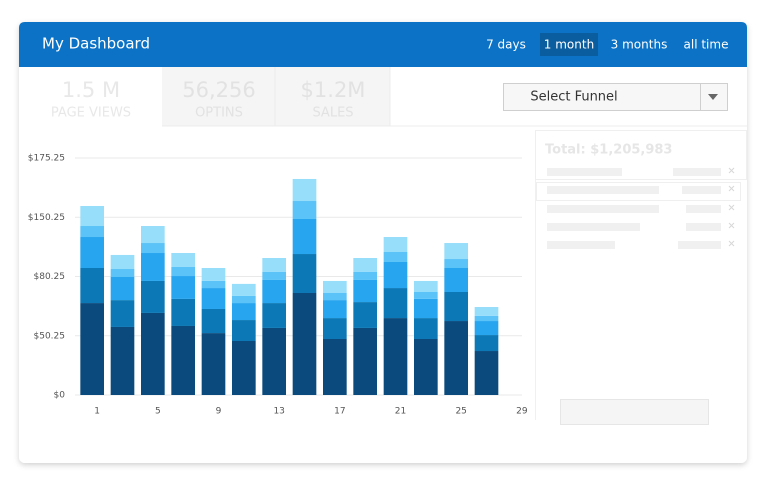 This screenshot has height=487, width=768. What do you see at coordinates (50, 277) in the screenshot?
I see `y-tick-label: $80.25` at bounding box center [50, 277].